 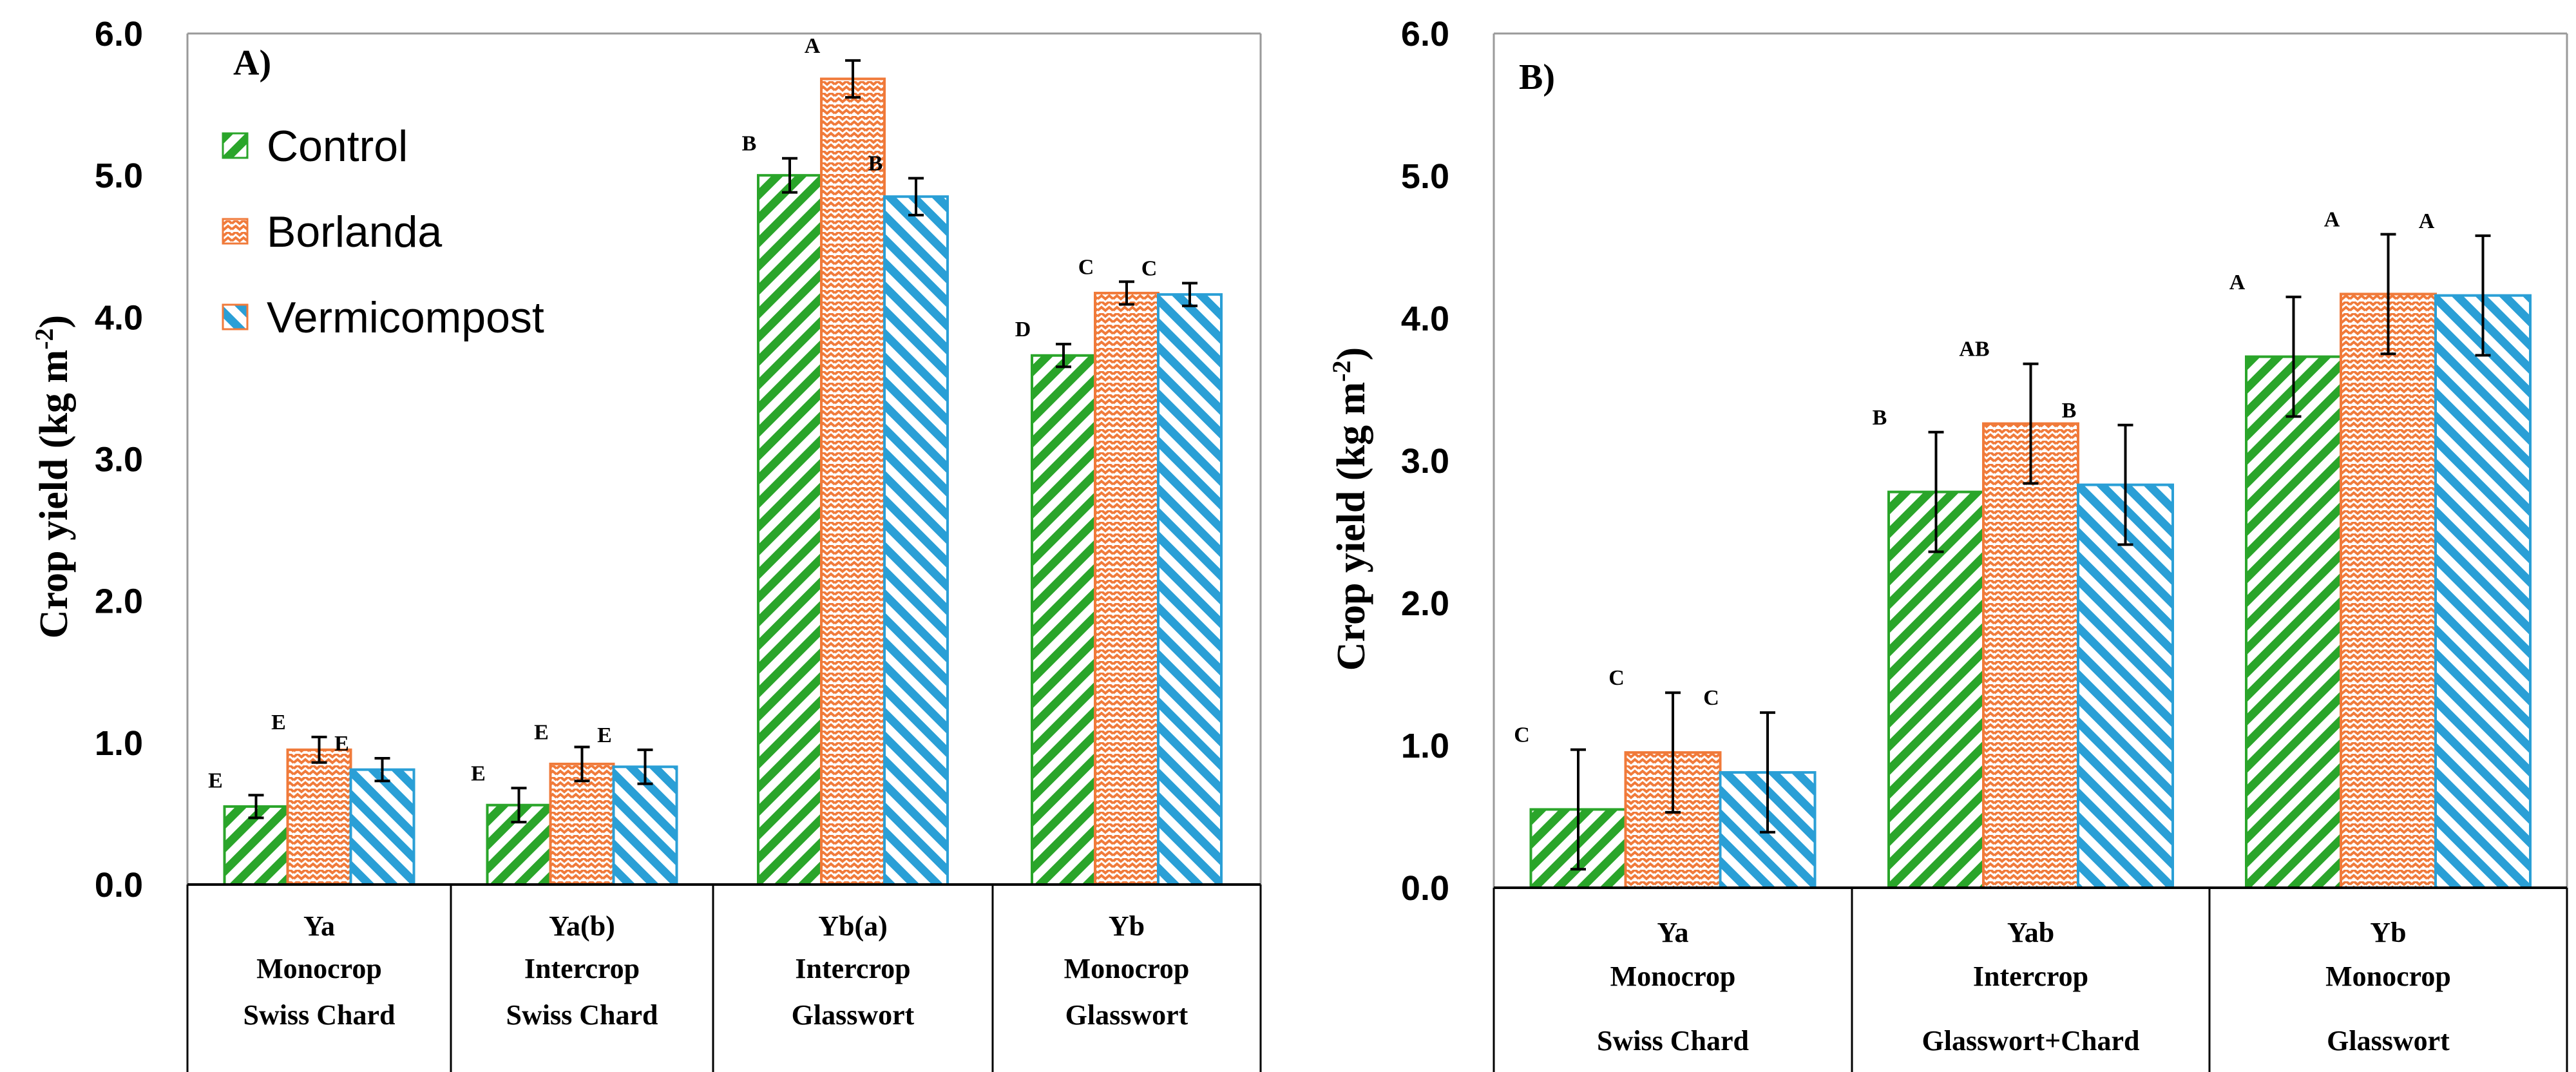 What do you see at coordinates (235, 232) in the screenshot?
I see `legend-swatch-borlanda` at bounding box center [235, 232].